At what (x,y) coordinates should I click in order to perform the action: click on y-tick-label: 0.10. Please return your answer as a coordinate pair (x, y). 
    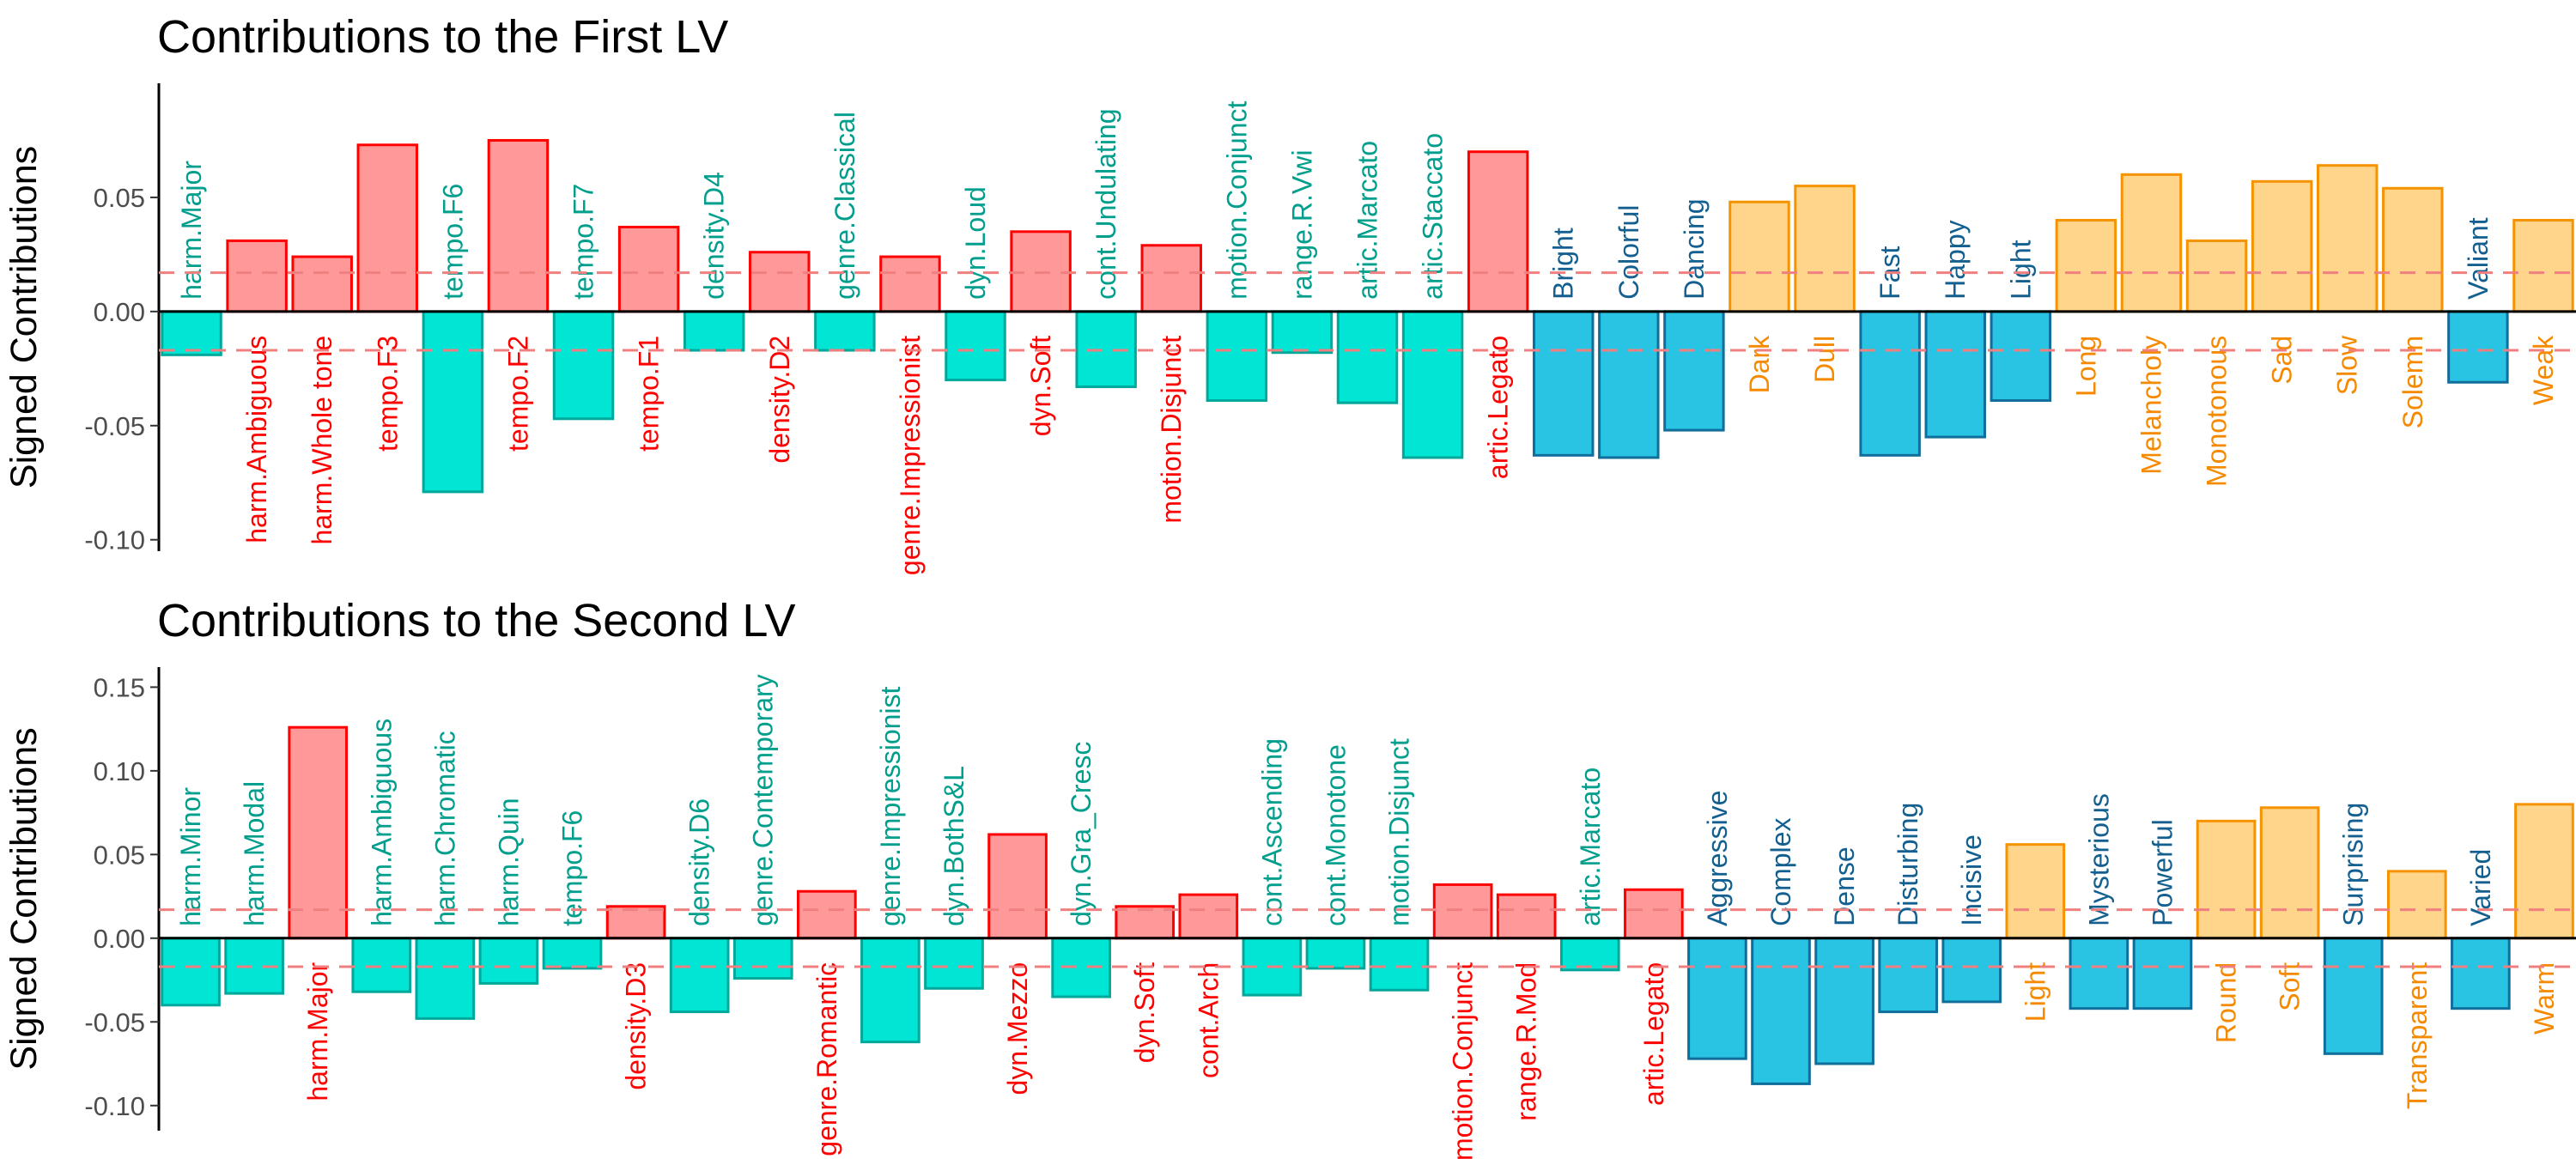
    Looking at the image, I should click on (119, 771).